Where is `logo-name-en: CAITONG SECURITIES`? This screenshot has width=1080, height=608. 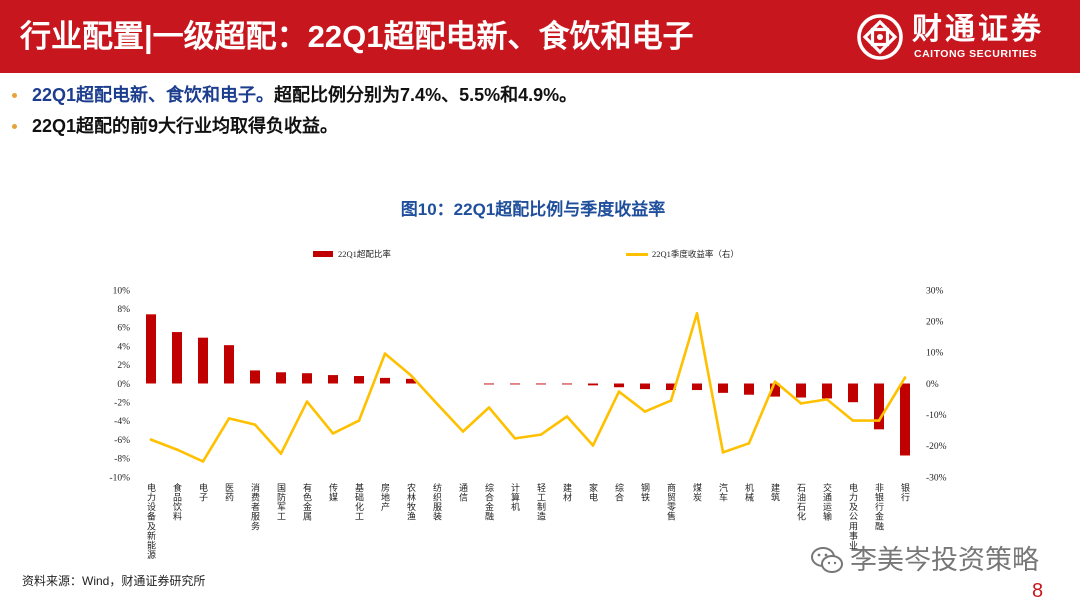
logo-name-en: CAITONG SECURITIES is located at coordinates (976, 54).